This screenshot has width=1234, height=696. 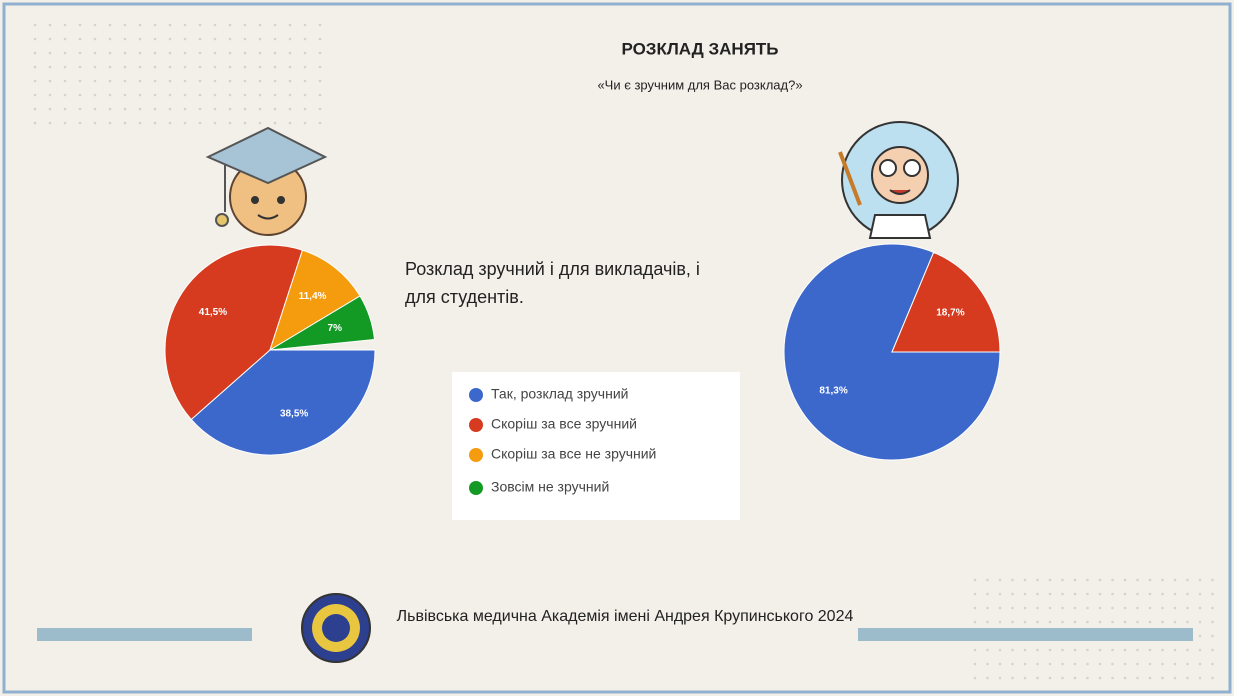 What do you see at coordinates (699, 84) in the screenshot?
I see `subtitle: «Чи є зручним для Вас розклад?»` at bounding box center [699, 84].